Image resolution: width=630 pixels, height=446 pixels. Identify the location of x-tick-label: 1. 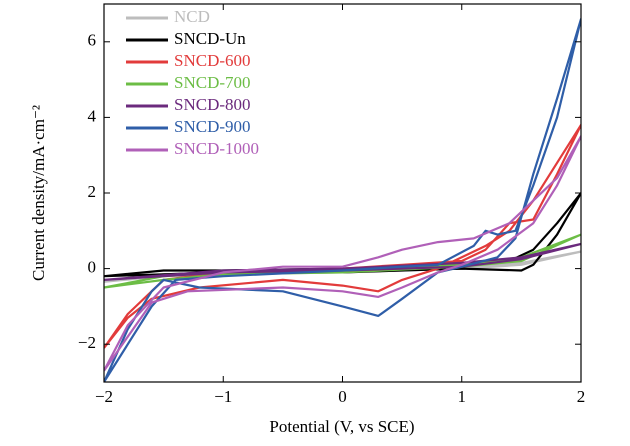
(462, 396).